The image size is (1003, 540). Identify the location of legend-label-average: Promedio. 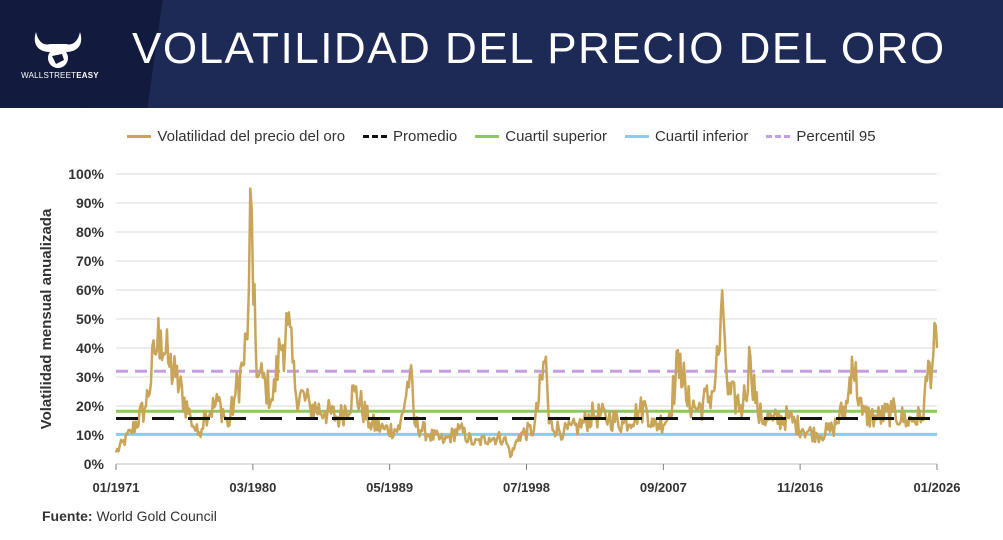
(425, 136).